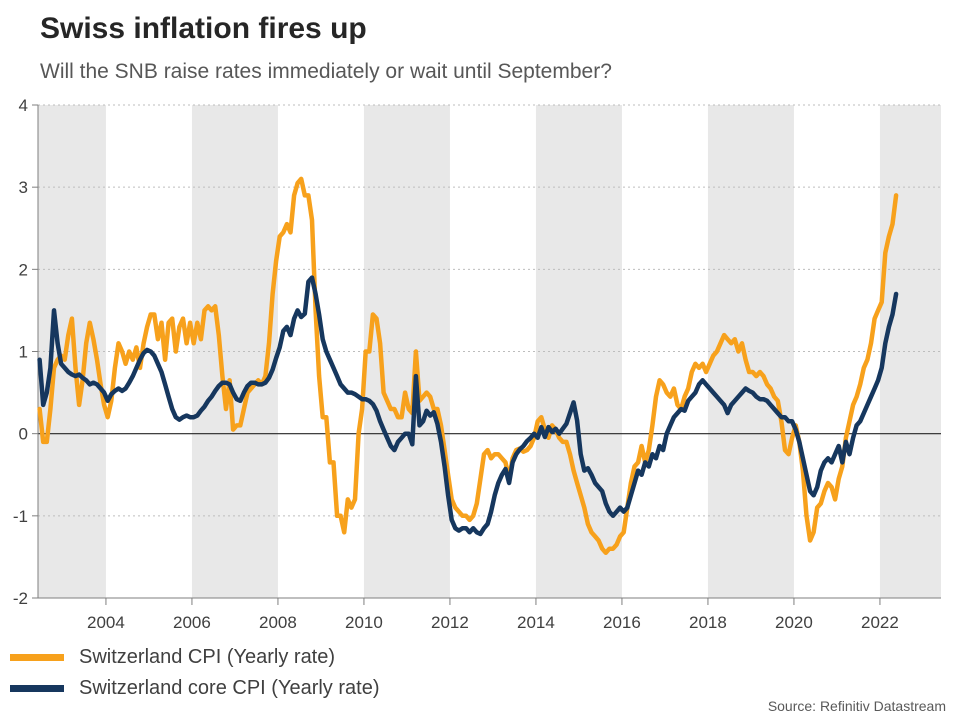 The height and width of the screenshot is (720, 960). I want to click on x-tick-label: 2006, so click(192, 622).